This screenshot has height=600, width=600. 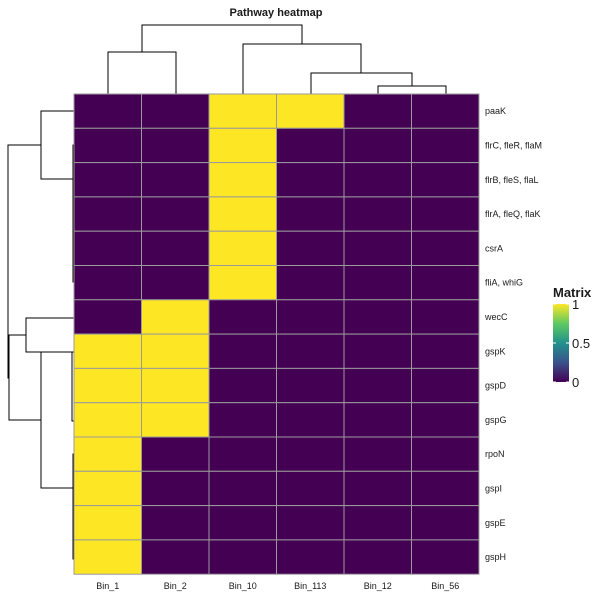 I want to click on row-label: gspD, so click(x=496, y=386).